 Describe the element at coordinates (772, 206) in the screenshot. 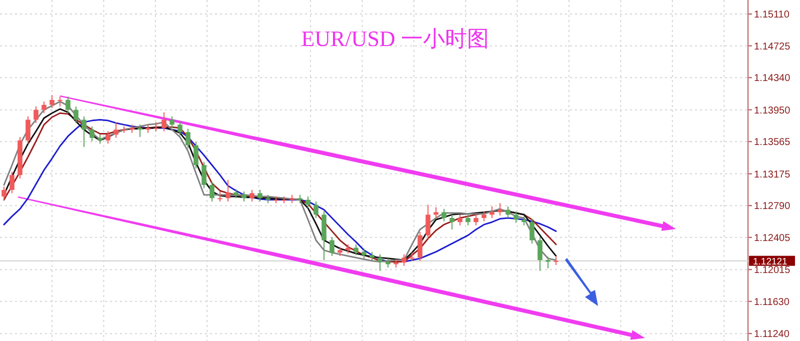

I see `y-tick-label: 1.12790` at that location.